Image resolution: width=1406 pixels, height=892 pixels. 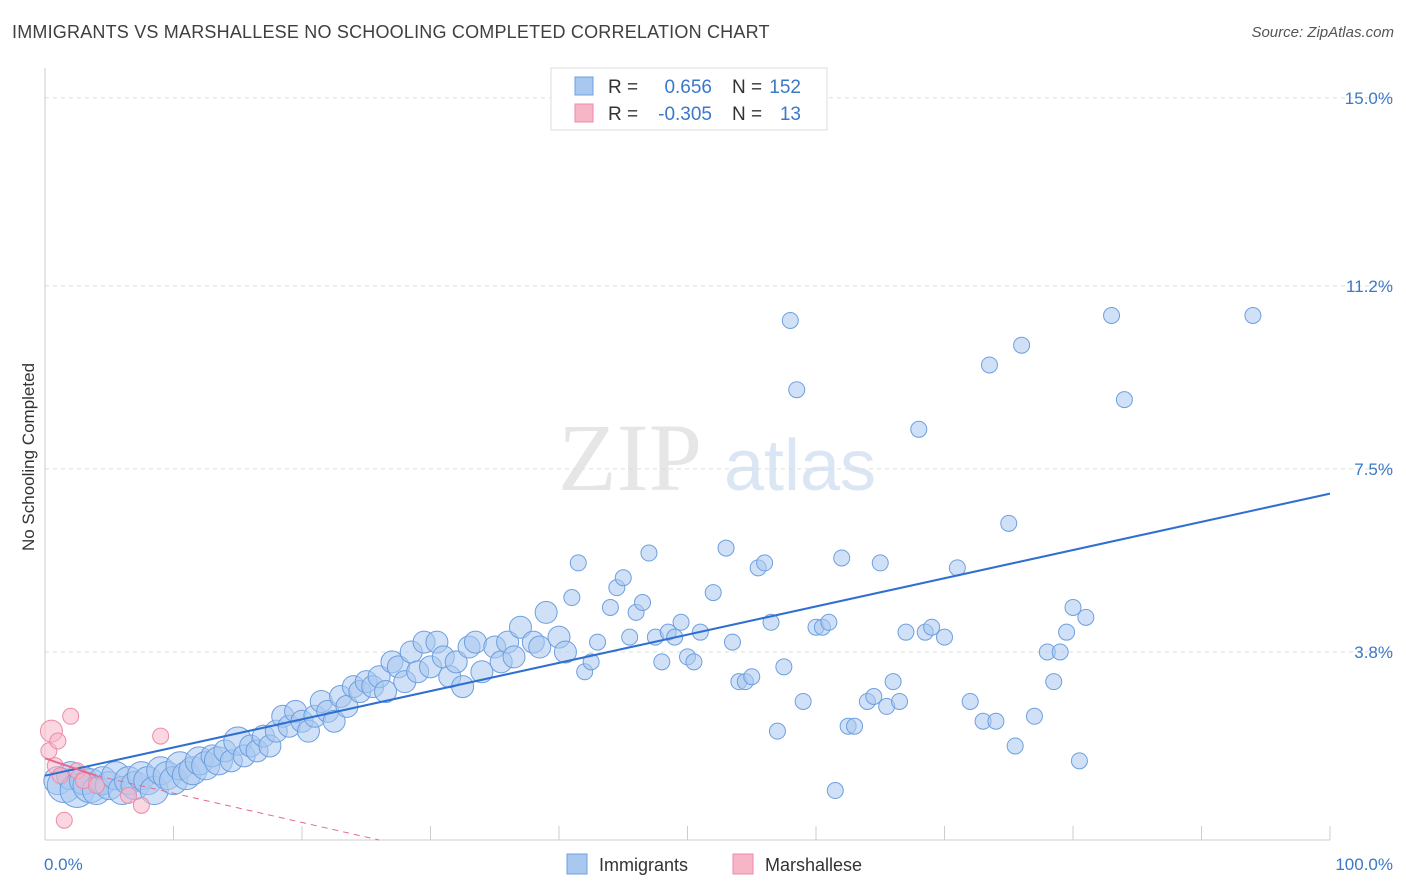 I want to click on legend-n-value-immigrants: 152, so click(x=785, y=87).